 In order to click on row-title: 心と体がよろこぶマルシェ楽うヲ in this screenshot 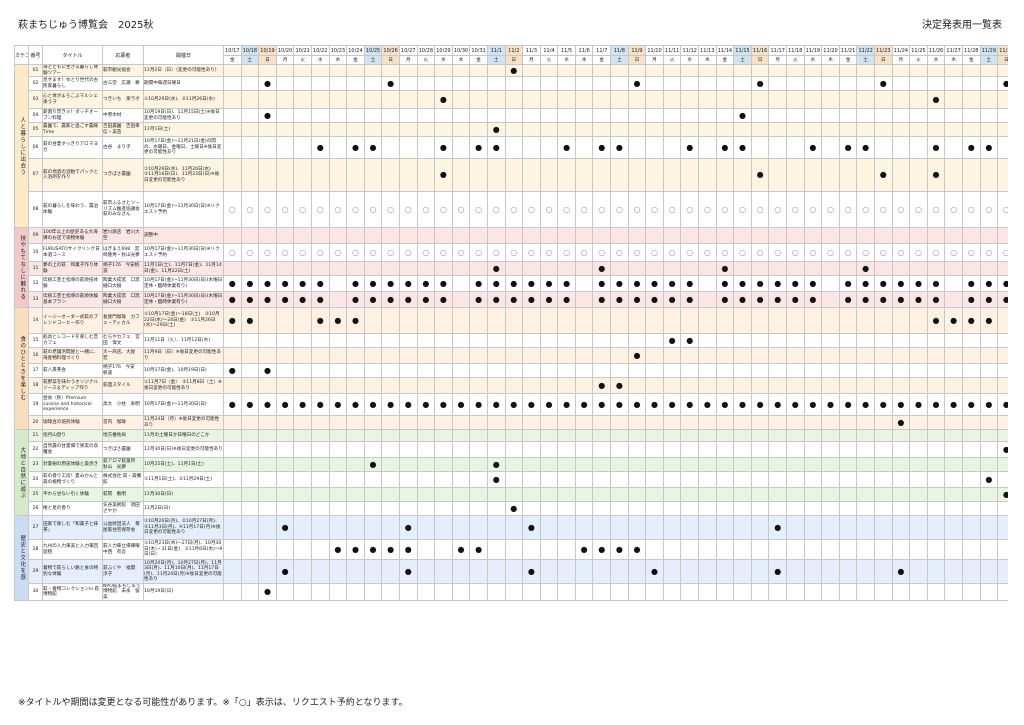, I will do `click(72, 99)`.